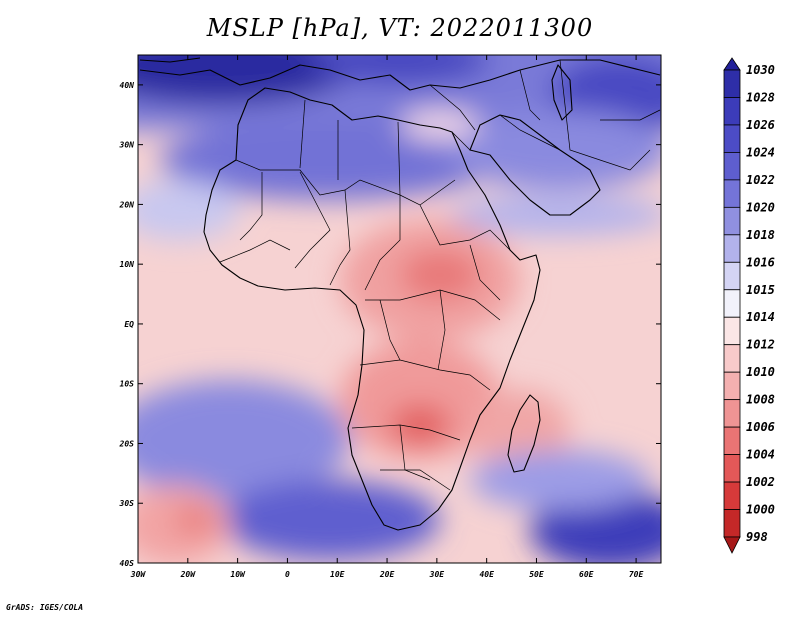  Describe the element at coordinates (760, 317) in the screenshot. I see `colorbar-label: 1014` at that location.